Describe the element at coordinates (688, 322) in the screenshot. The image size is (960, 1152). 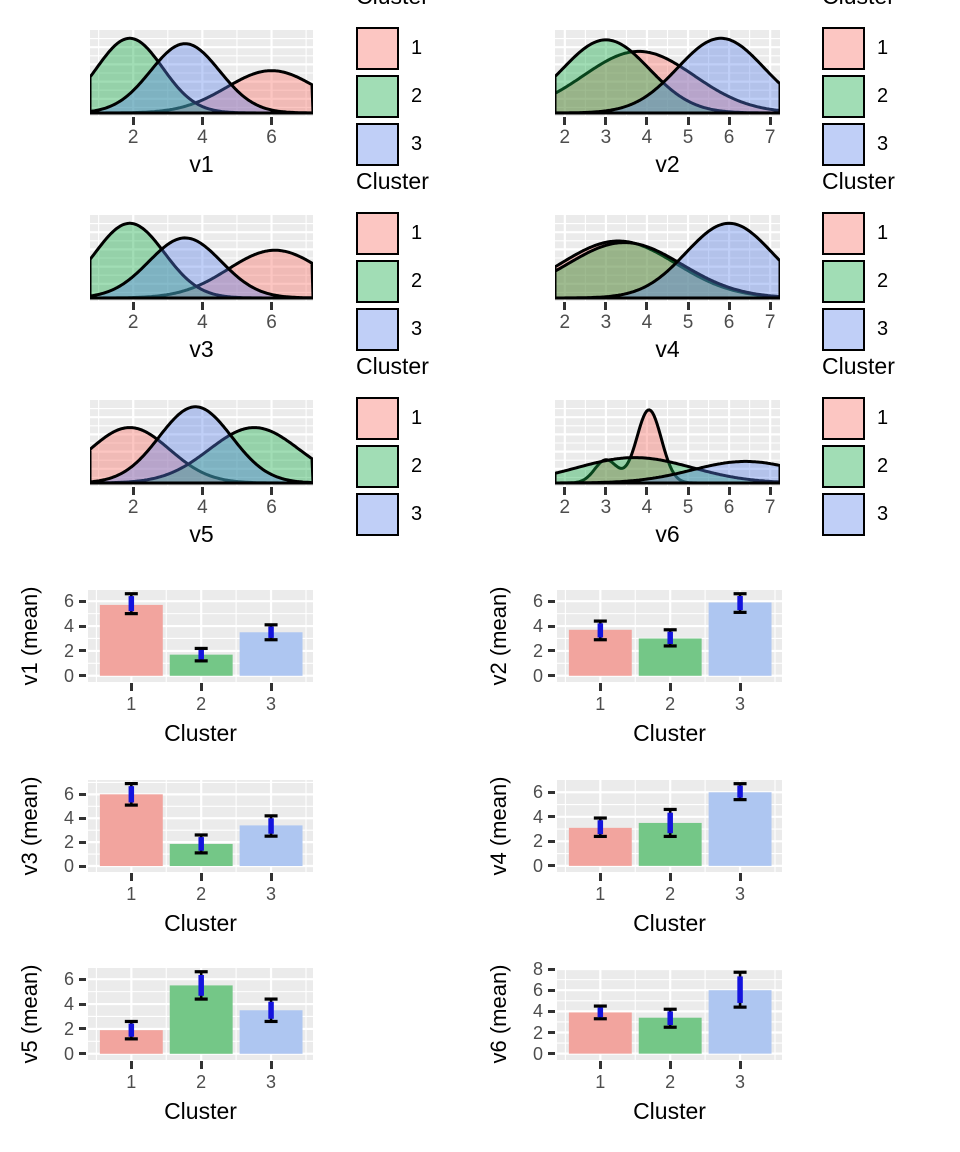
I see `x-tick-label: 5` at that location.